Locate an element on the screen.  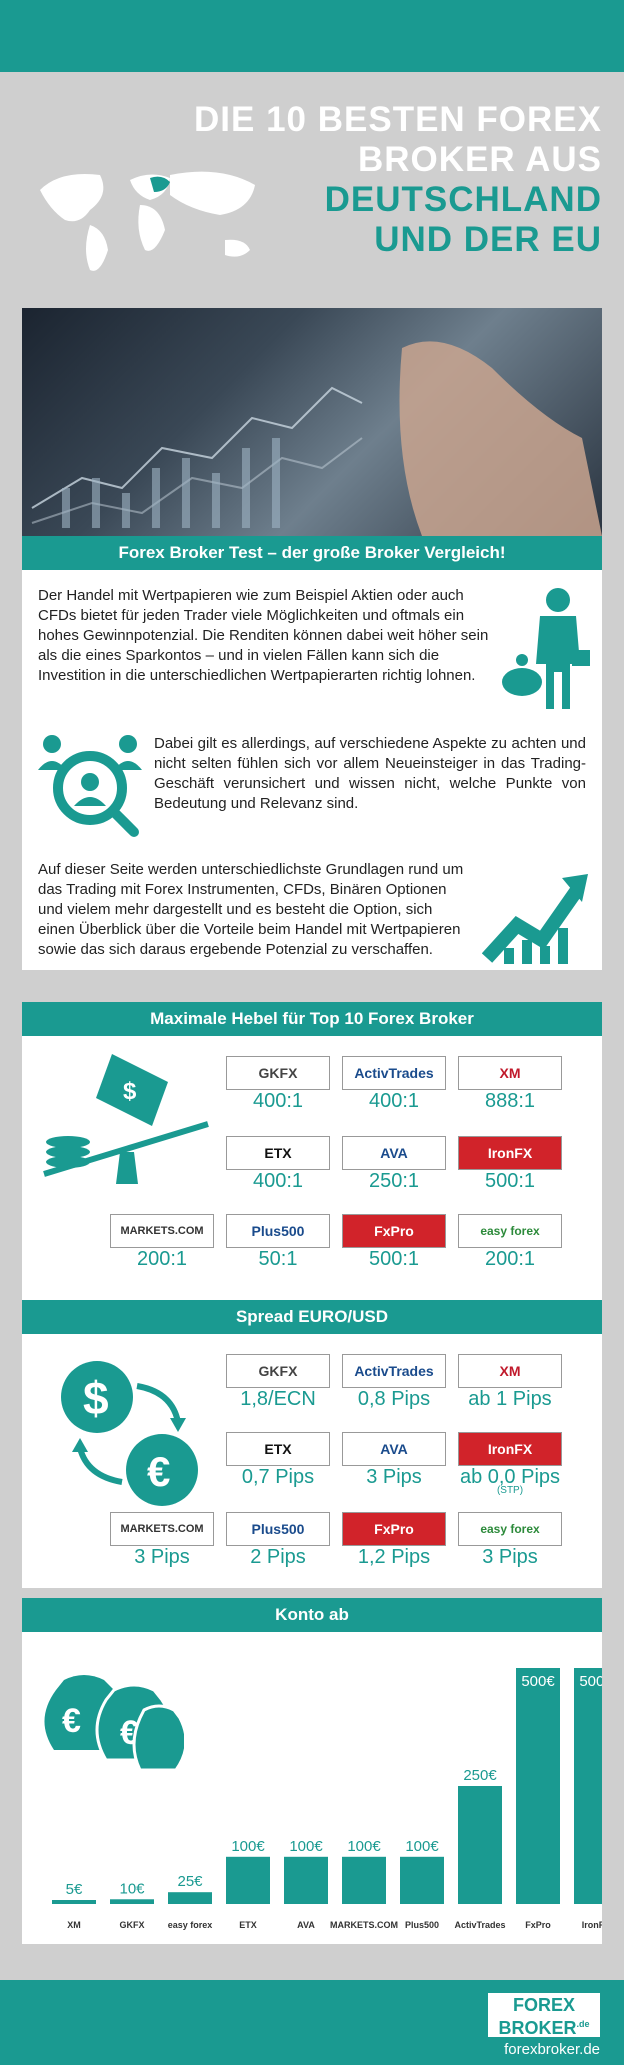
broker-logo-label: easy forex is located at coordinates (190, 1925).